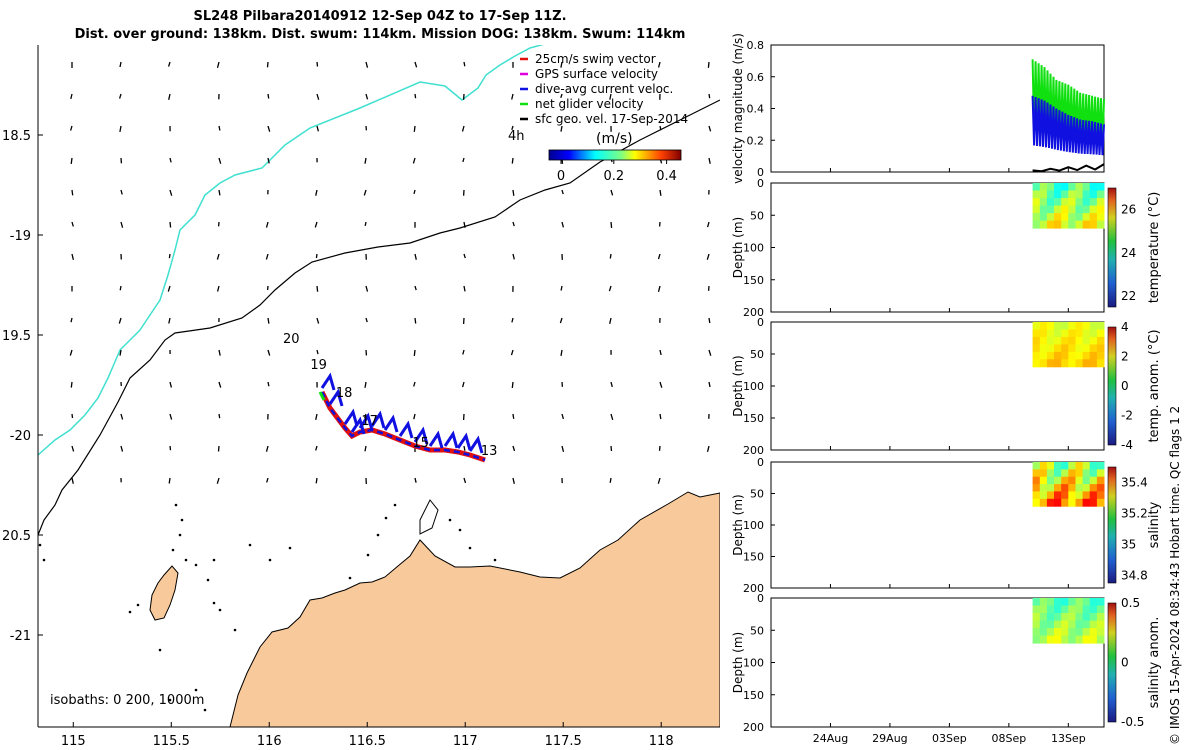 The image size is (1200, 750). What do you see at coordinates (291, 339) in the screenshot?
I see `track-day-label: 20` at bounding box center [291, 339].